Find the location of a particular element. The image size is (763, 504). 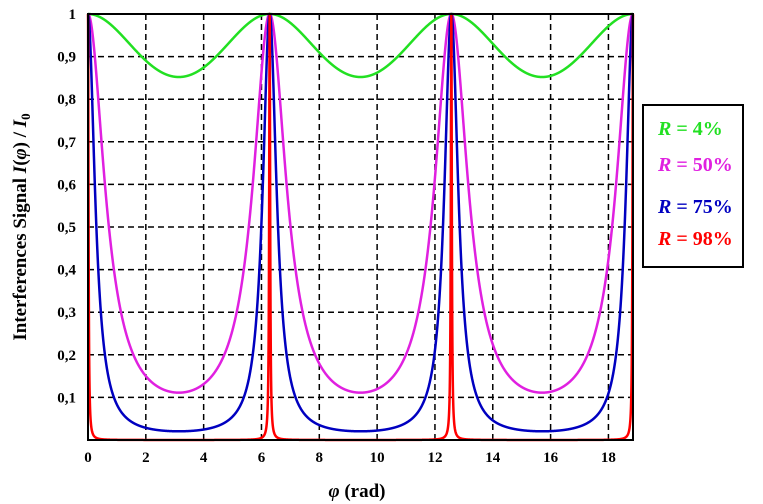

x-tick-label: 18 is located at coordinates (608, 458).